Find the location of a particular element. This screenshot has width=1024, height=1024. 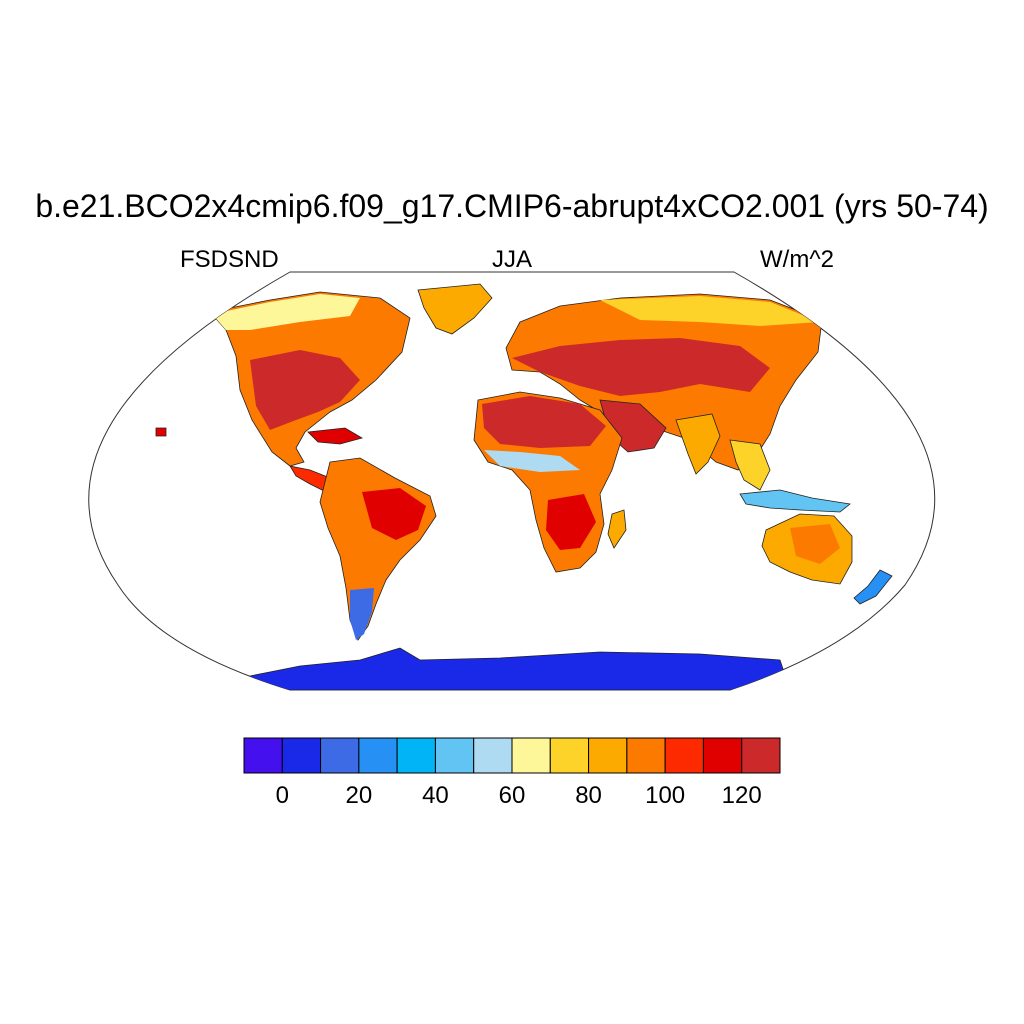

colorbar-tick-label: 60 is located at coordinates (512, 795).